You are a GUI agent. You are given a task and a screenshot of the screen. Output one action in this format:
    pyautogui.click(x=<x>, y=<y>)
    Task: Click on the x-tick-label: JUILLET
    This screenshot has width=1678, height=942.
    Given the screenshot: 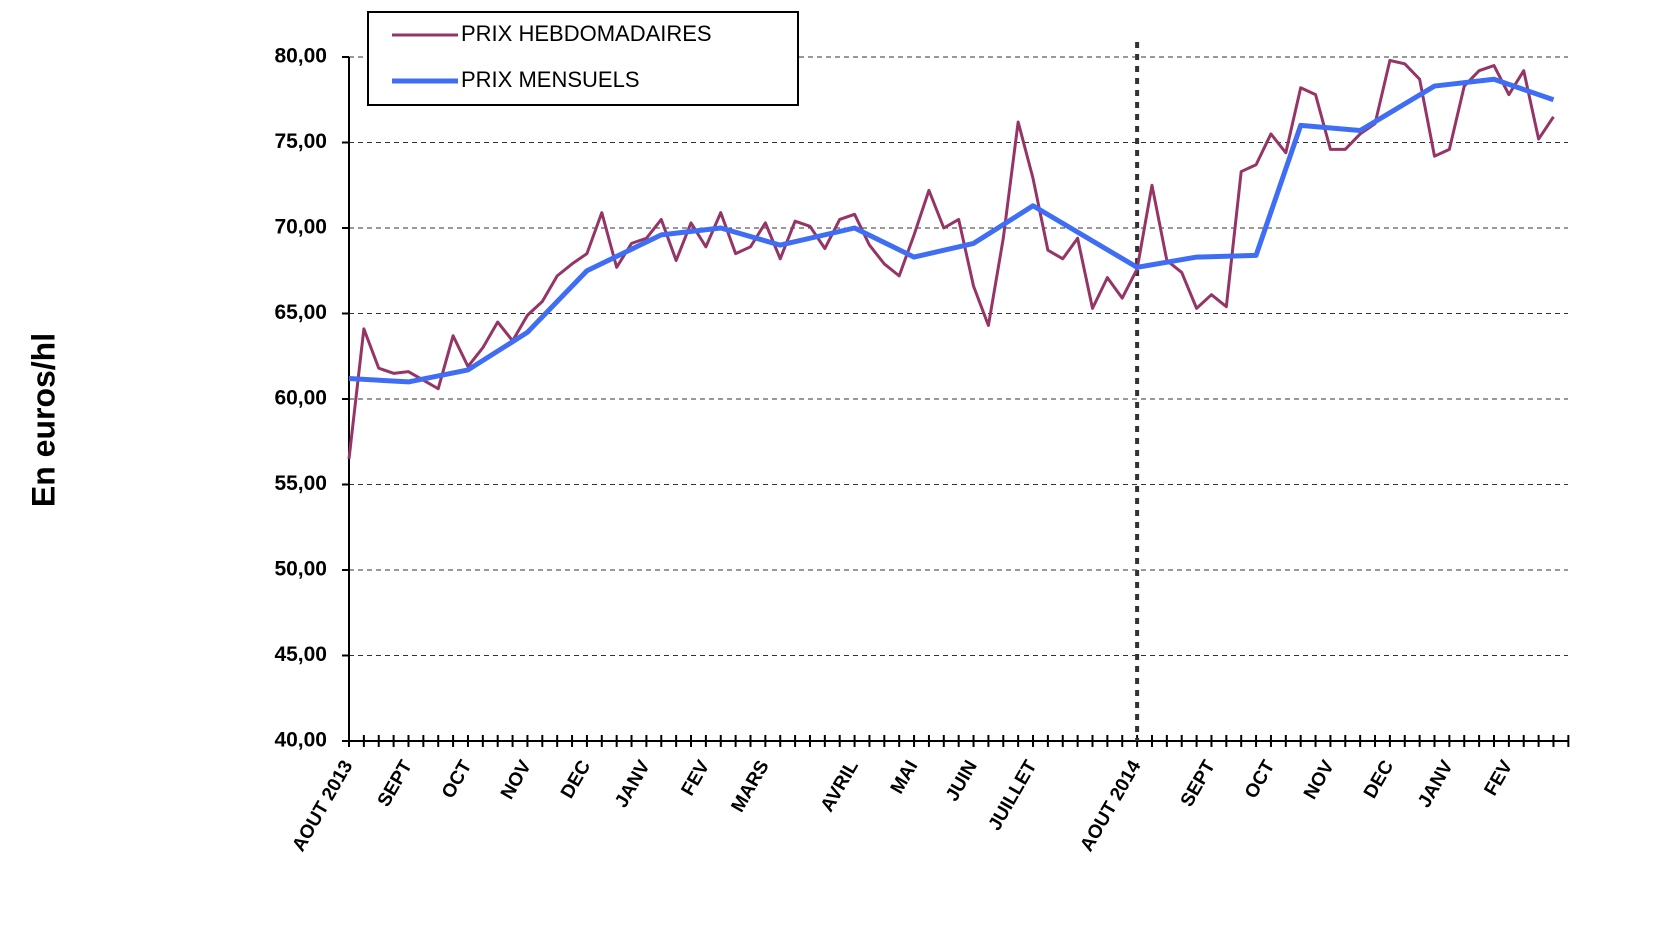 What is the action you would take?
    pyautogui.click(x=1013, y=796)
    